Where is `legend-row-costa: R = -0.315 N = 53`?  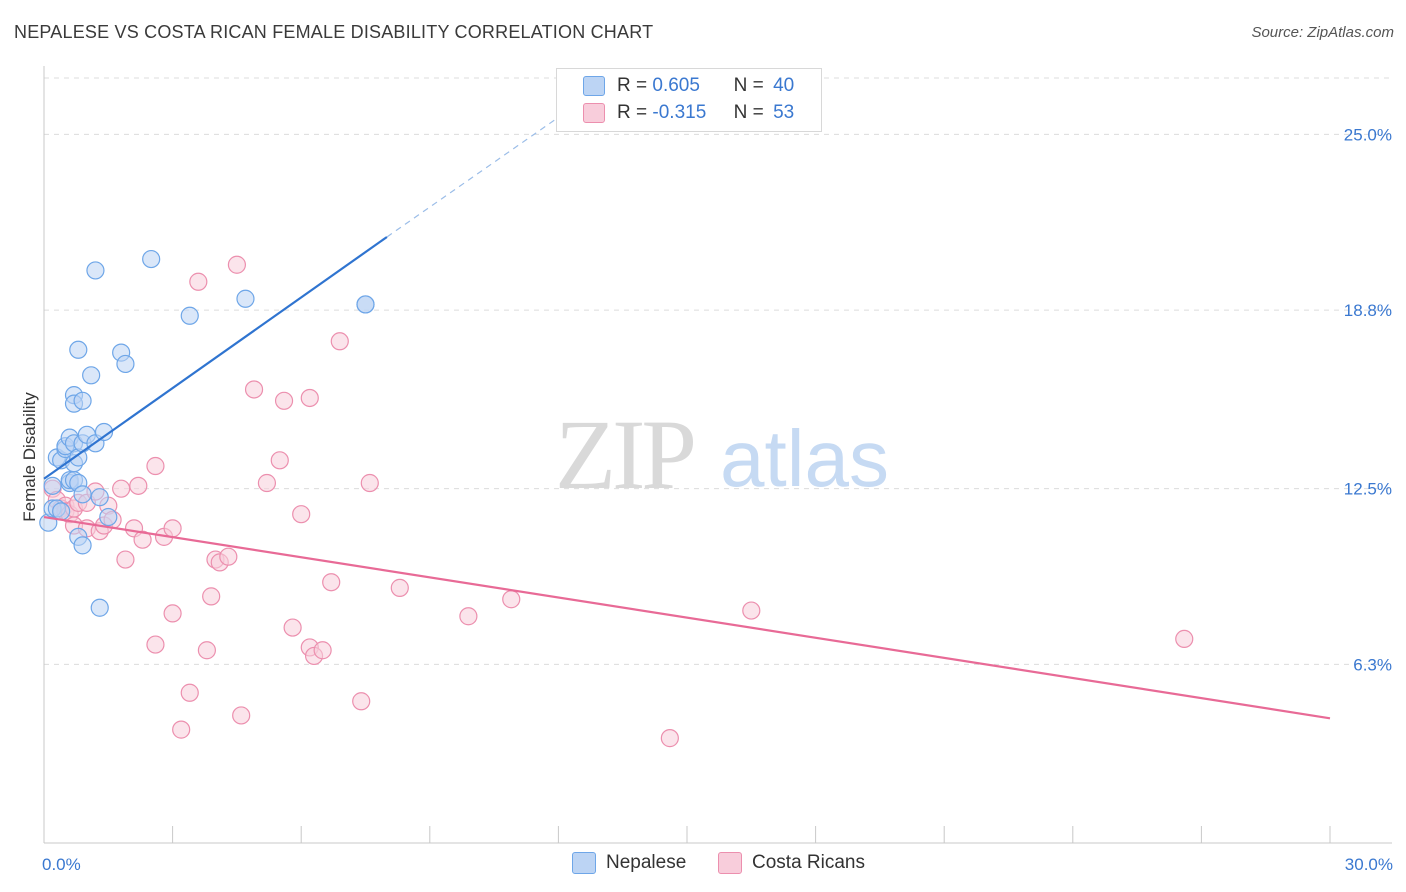 legend-row-costa: R = -0.315 N = 53 is located at coordinates (688, 113).